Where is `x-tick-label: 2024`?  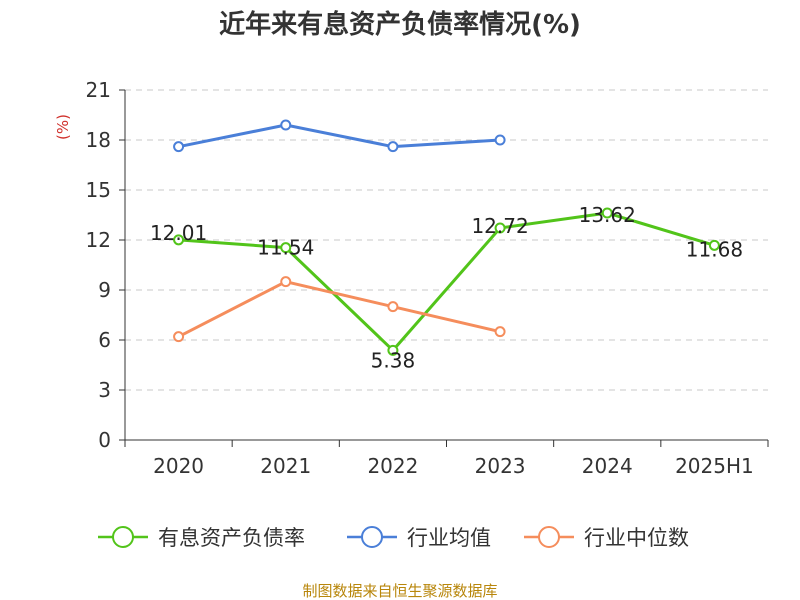
x-tick-label: 2024 is located at coordinates (607, 466).